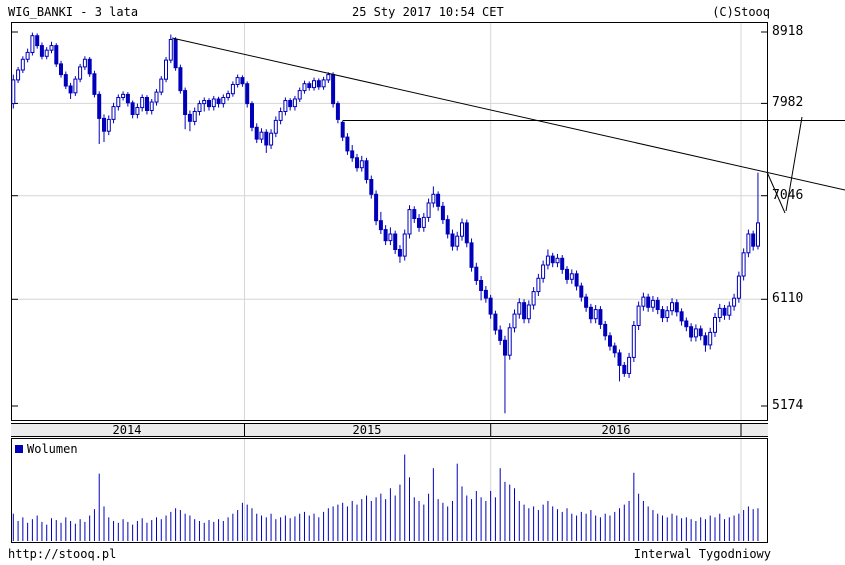 This screenshot has height=565, width=845. What do you see at coordinates (62, 554) in the screenshot?
I see `source-url: http://stooq.pl` at bounding box center [62, 554].